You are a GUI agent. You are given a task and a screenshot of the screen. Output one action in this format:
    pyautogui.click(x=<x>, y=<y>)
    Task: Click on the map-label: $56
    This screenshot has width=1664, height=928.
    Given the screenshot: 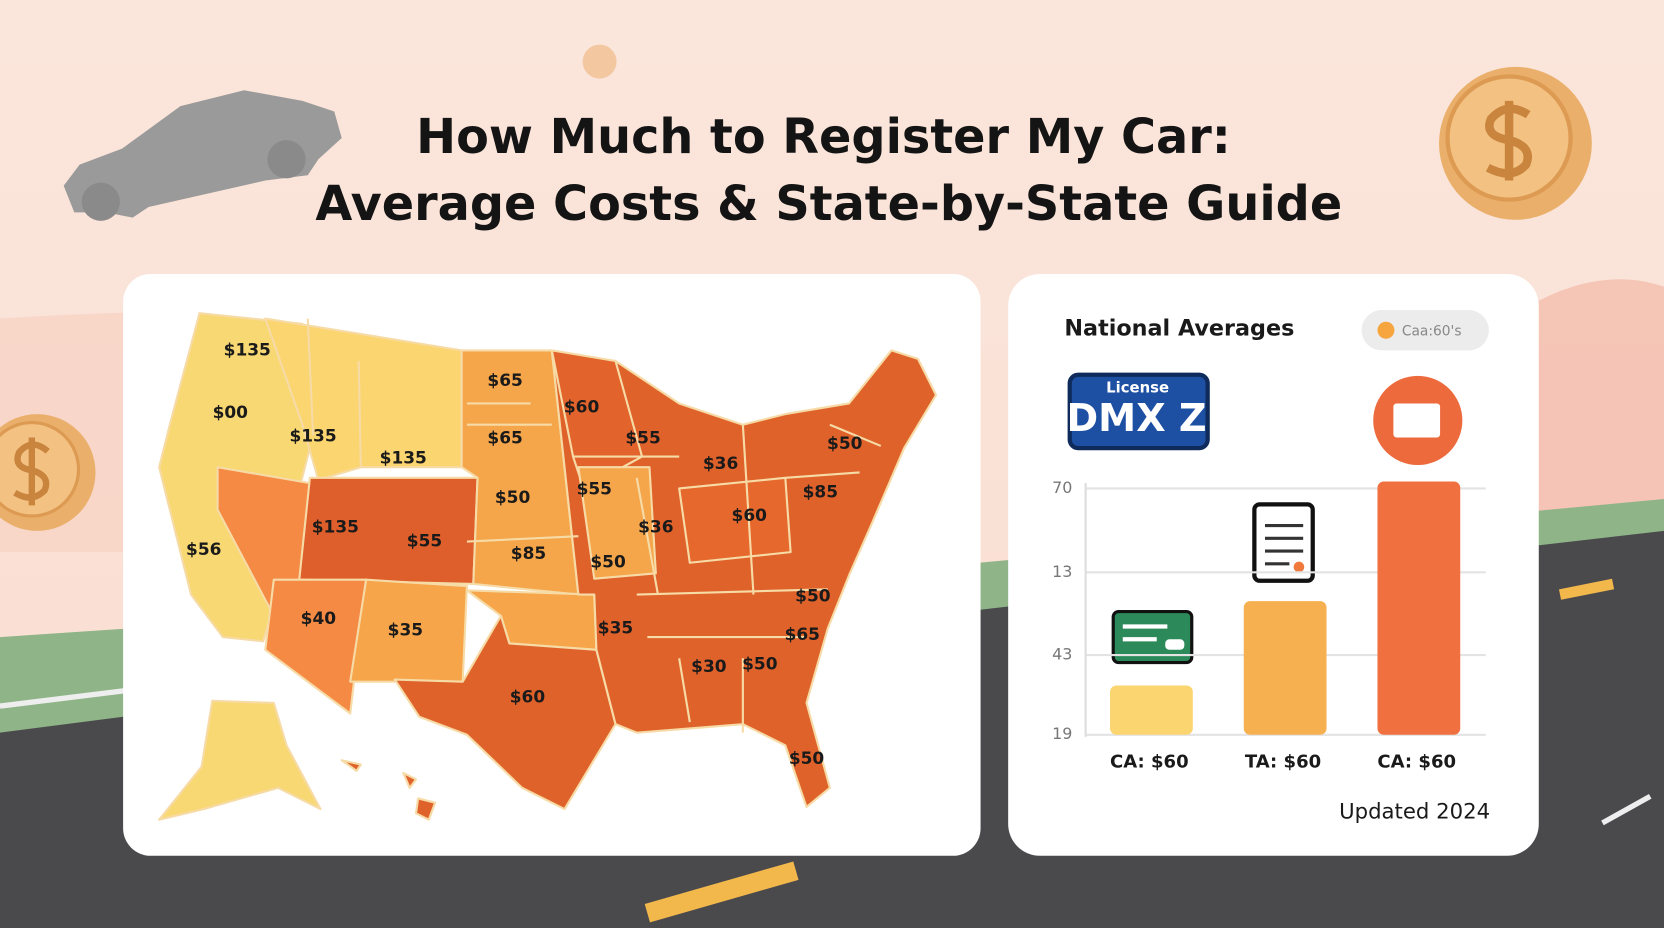 What is the action you would take?
    pyautogui.click(x=203, y=550)
    